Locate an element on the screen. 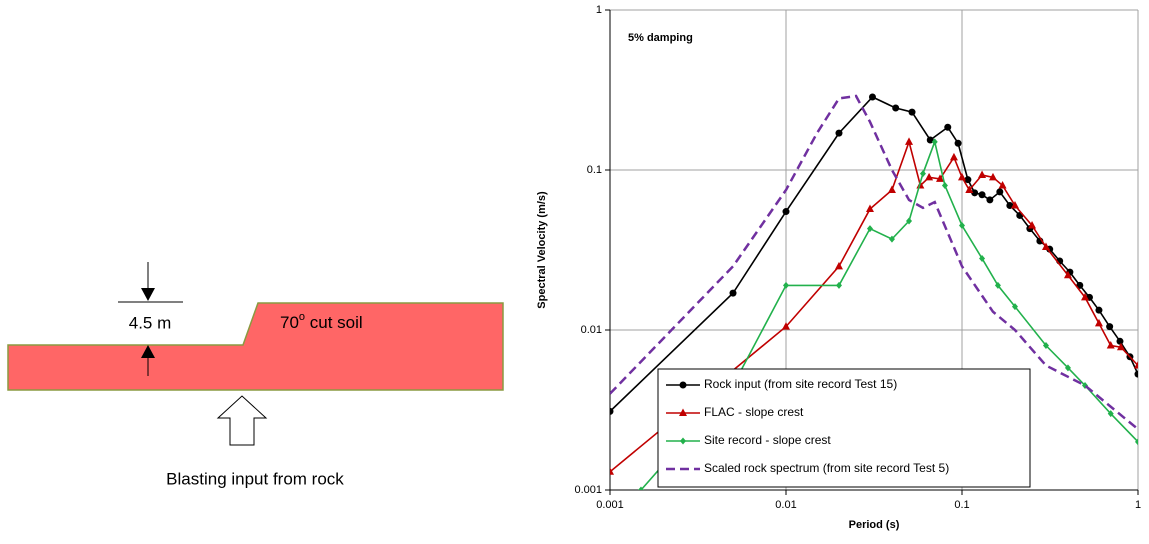 The image size is (1149, 544). x-axis-title: Period (s) is located at coordinates (874, 525).